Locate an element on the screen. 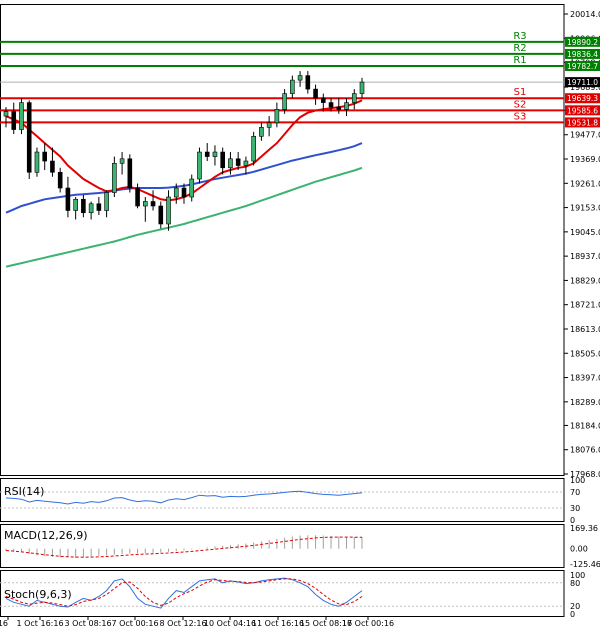 This screenshot has width=600, height=629. rsi-tick-label: 100 is located at coordinates (577, 480).